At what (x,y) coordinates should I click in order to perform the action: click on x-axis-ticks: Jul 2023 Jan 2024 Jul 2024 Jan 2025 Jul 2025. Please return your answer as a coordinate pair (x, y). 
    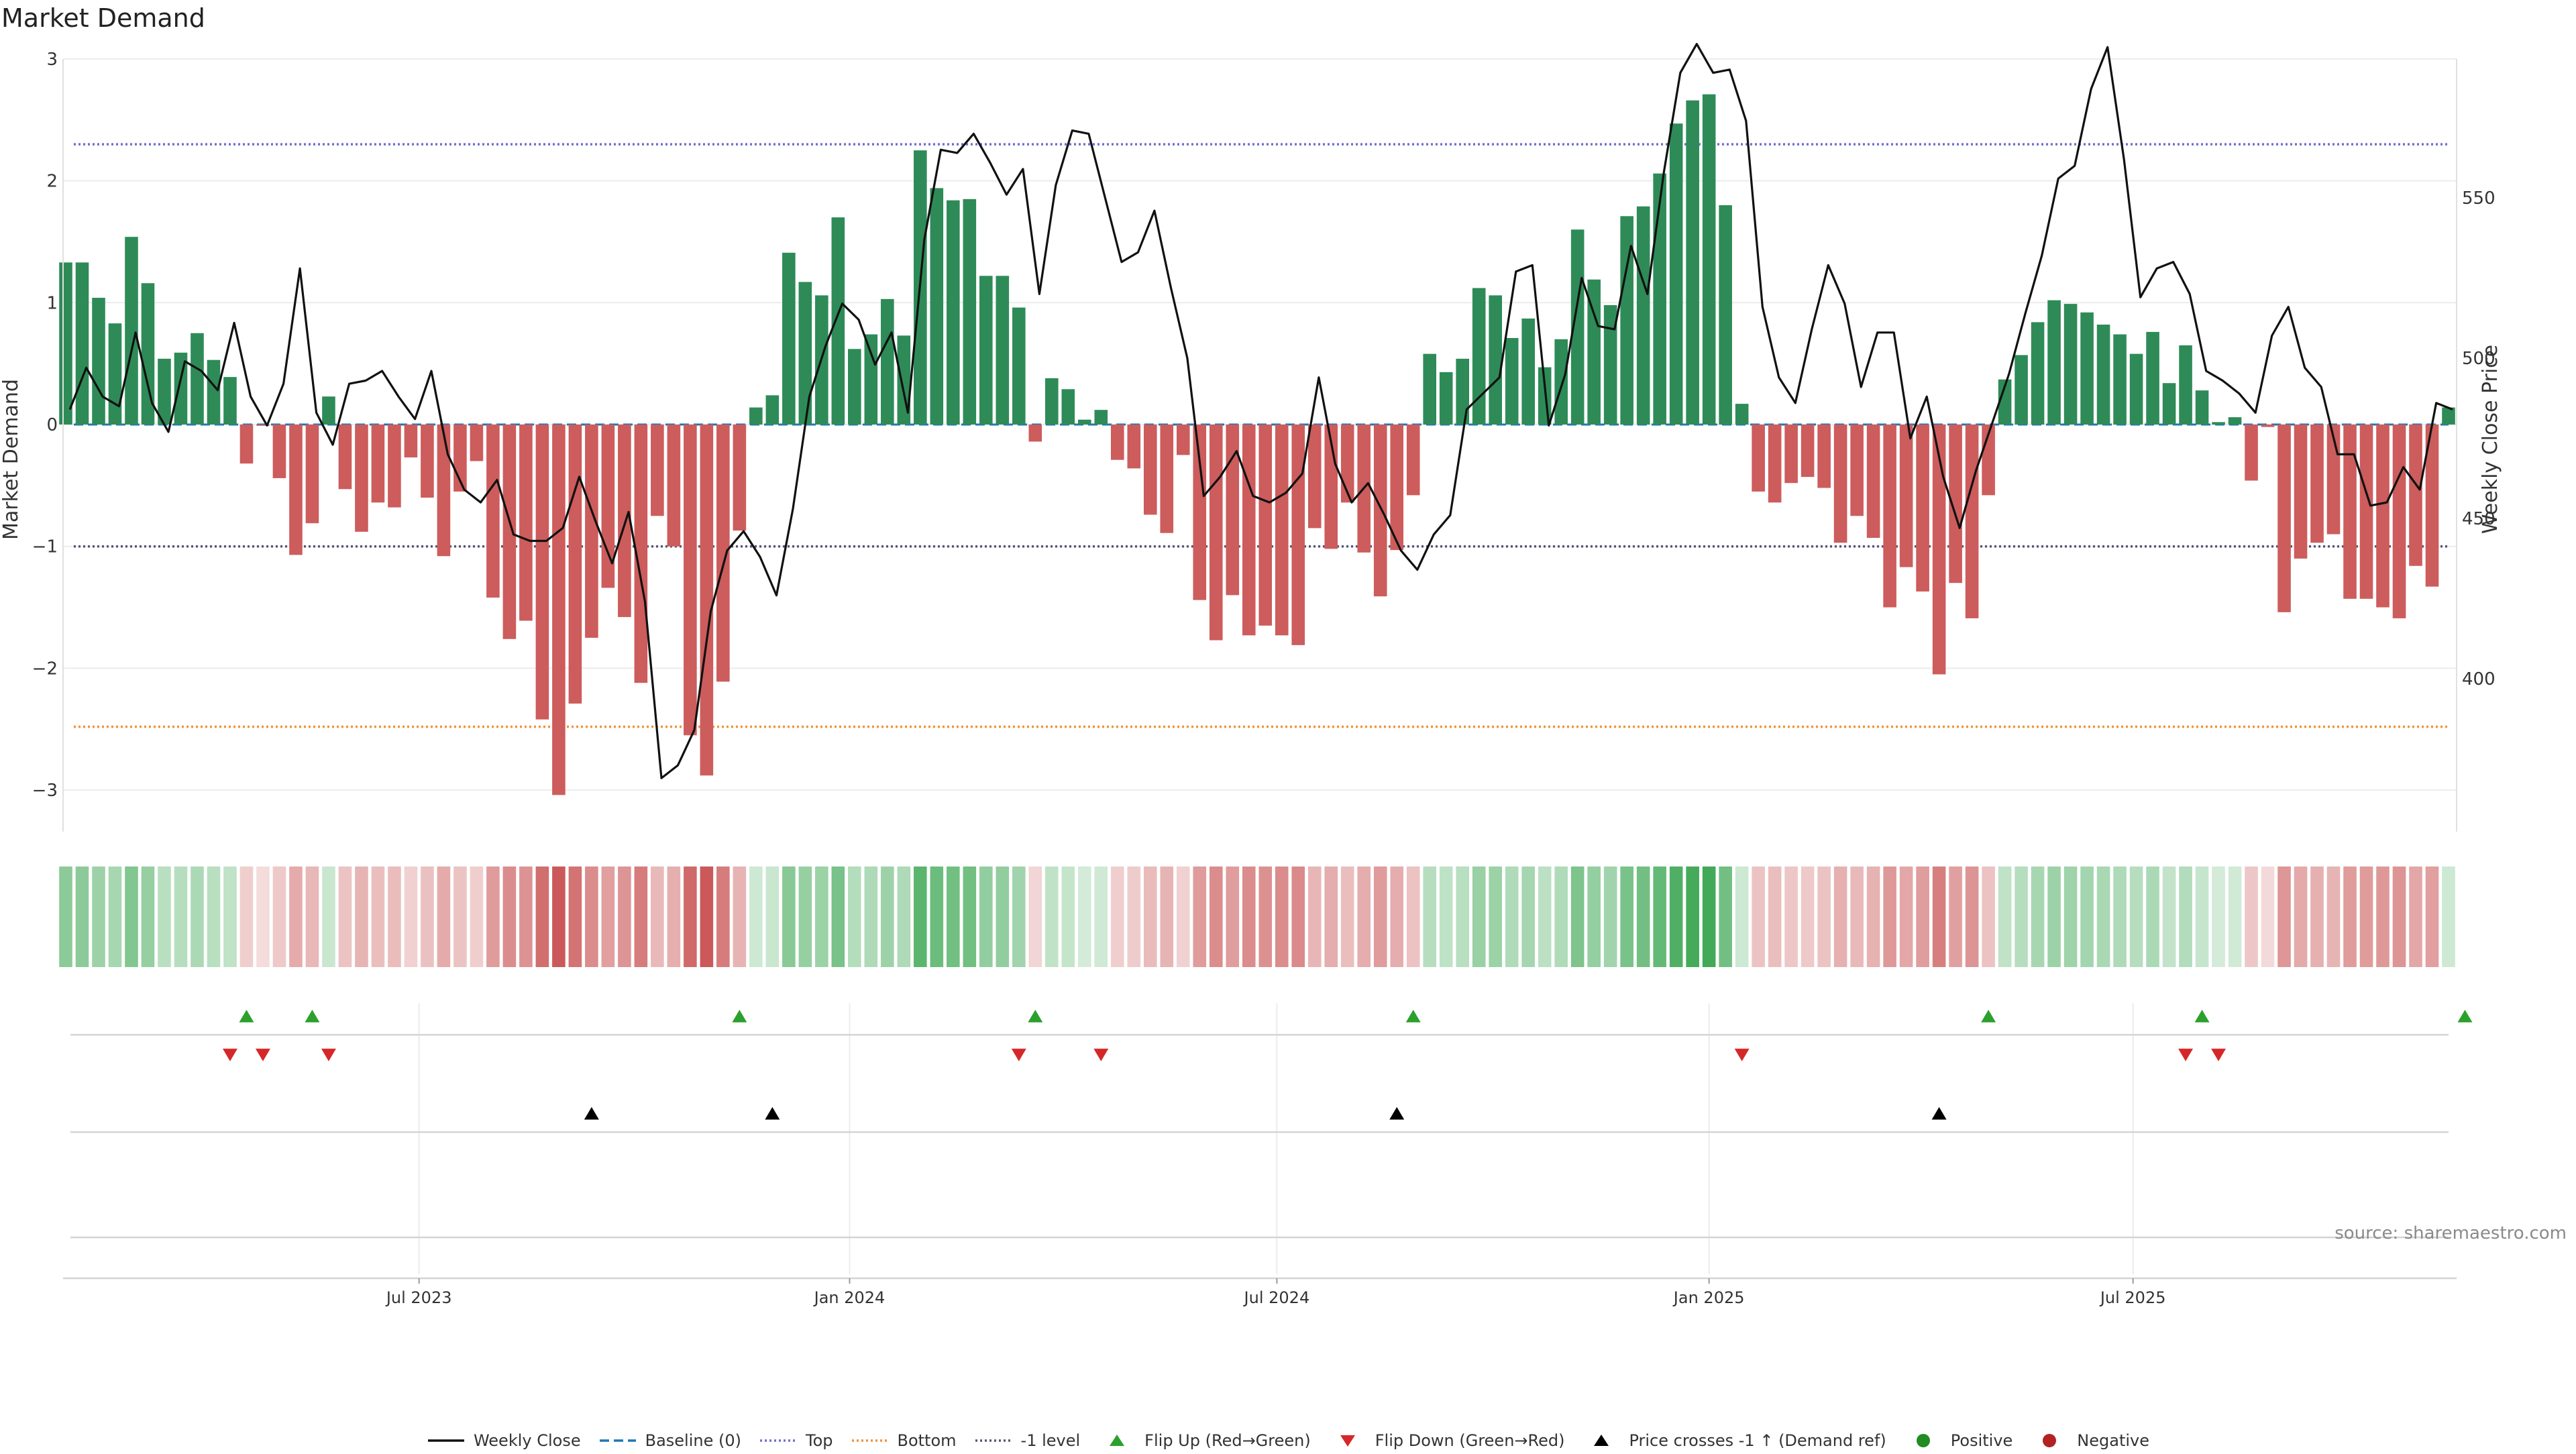
    Looking at the image, I should click on (1275, 1292).